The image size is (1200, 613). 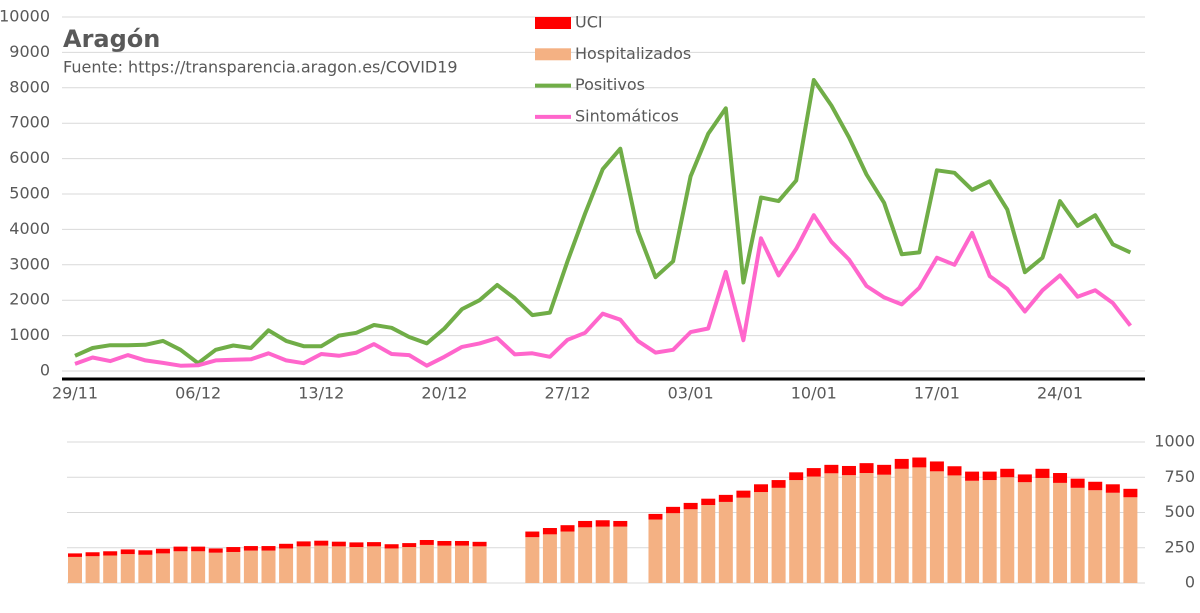 What do you see at coordinates (25, 16) in the screenshot?
I see `y-tick-label: 10000` at bounding box center [25, 16].